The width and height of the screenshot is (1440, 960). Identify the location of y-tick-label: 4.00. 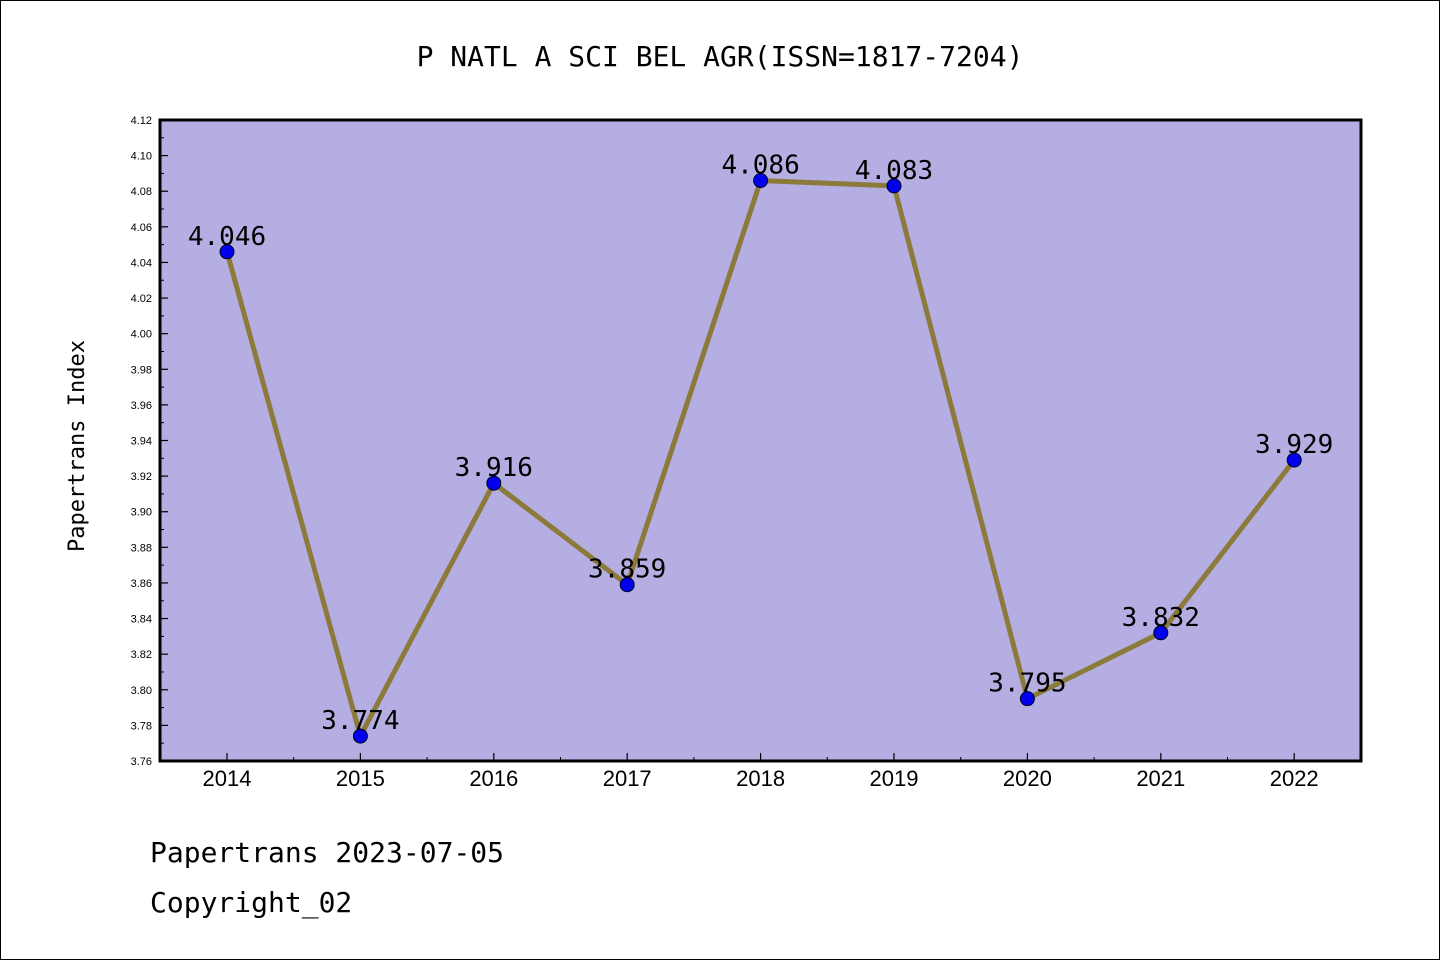
(141, 335).